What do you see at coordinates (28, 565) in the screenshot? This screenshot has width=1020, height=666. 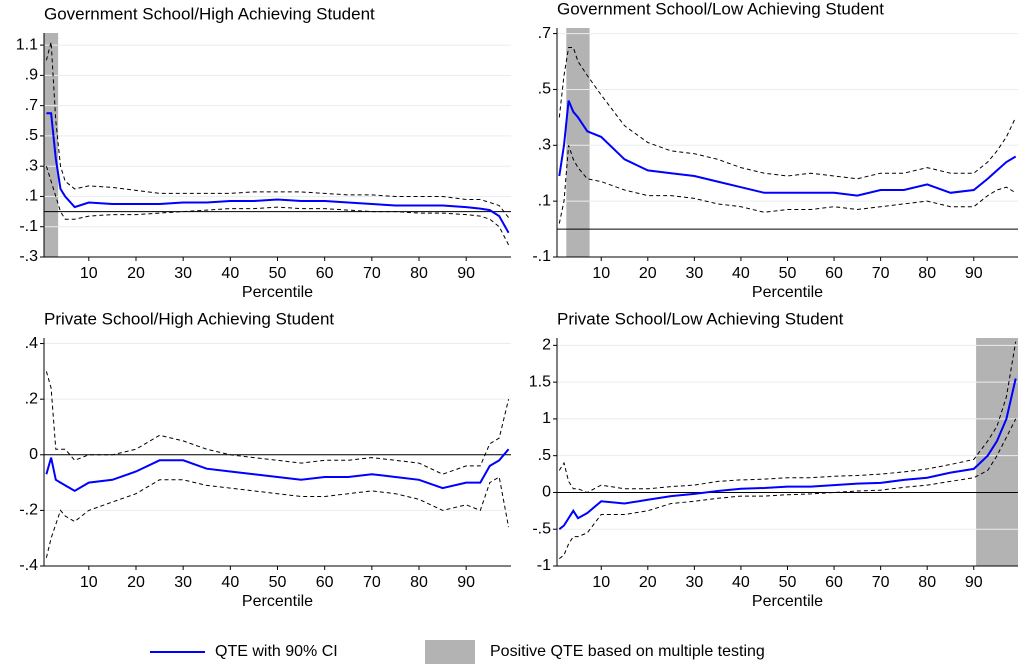 I see `y-tick-label: -.4` at bounding box center [28, 565].